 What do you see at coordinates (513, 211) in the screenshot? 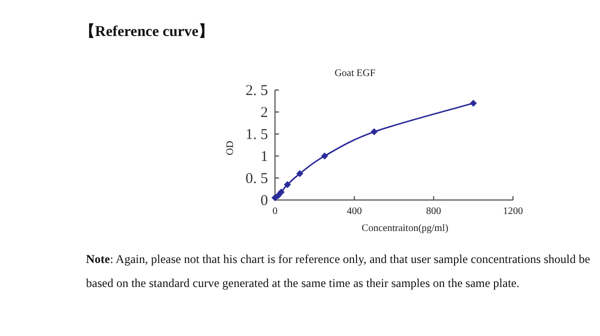
I see `x-tick-label: 1200` at bounding box center [513, 211].